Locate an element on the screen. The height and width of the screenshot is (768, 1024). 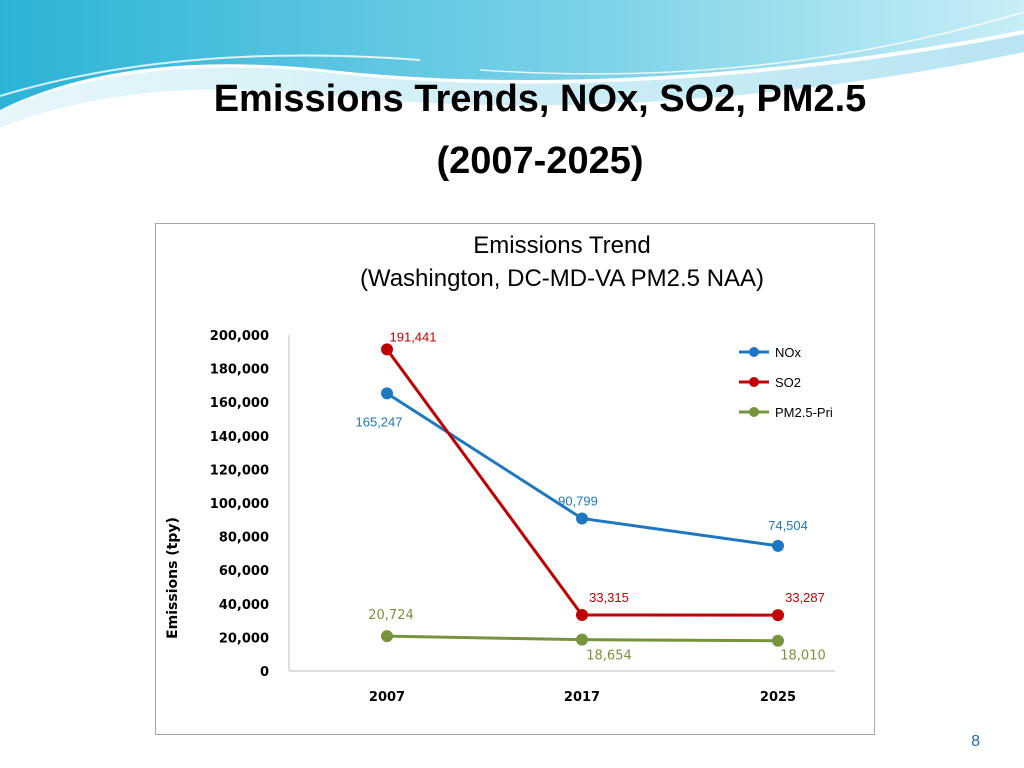
y-tick-label: 140,000 is located at coordinates (239, 437).